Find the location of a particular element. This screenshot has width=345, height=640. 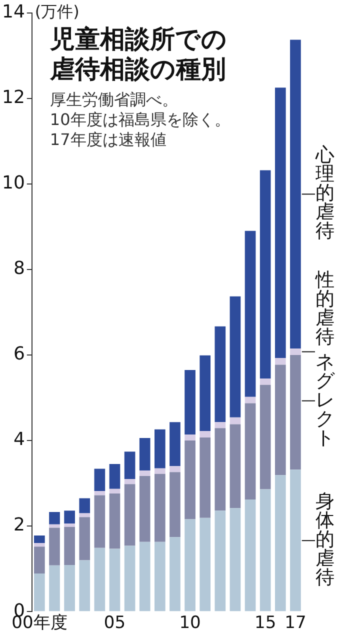

y-tick-label: 4 is located at coordinates (19, 439).